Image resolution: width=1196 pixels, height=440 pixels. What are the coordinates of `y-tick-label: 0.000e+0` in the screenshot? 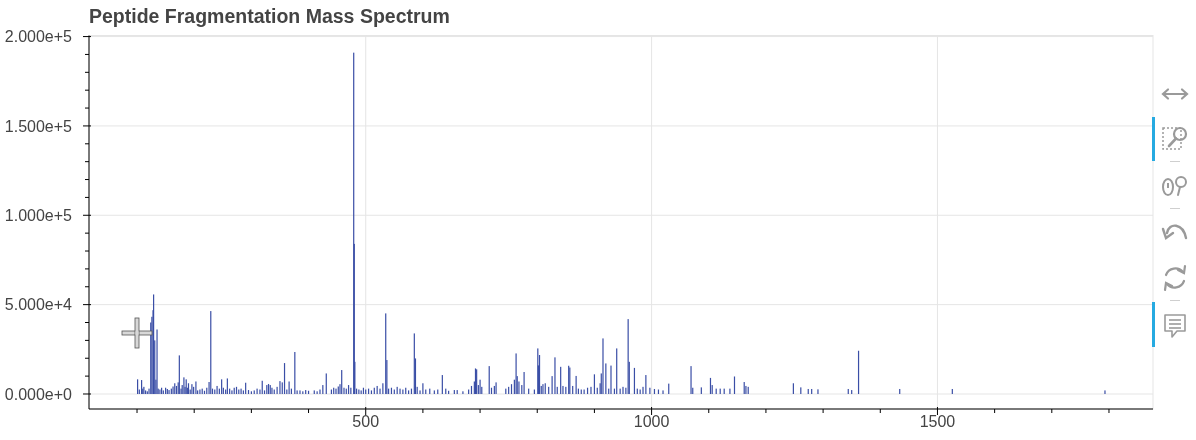 It's located at (38, 394).